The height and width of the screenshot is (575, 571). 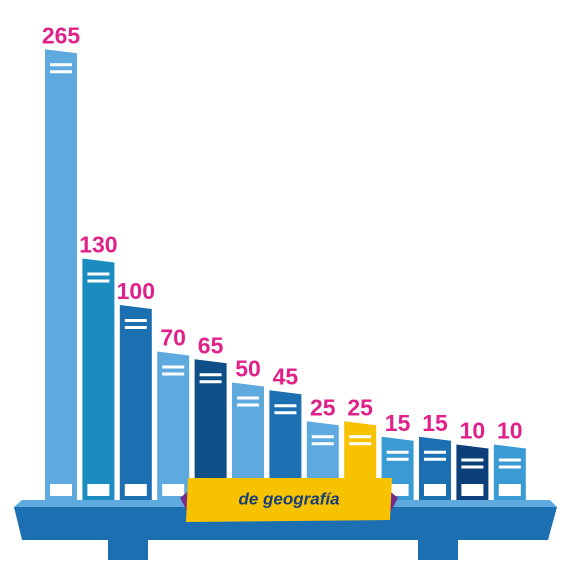 What do you see at coordinates (173, 338) in the screenshot?
I see `value-label: 70` at bounding box center [173, 338].